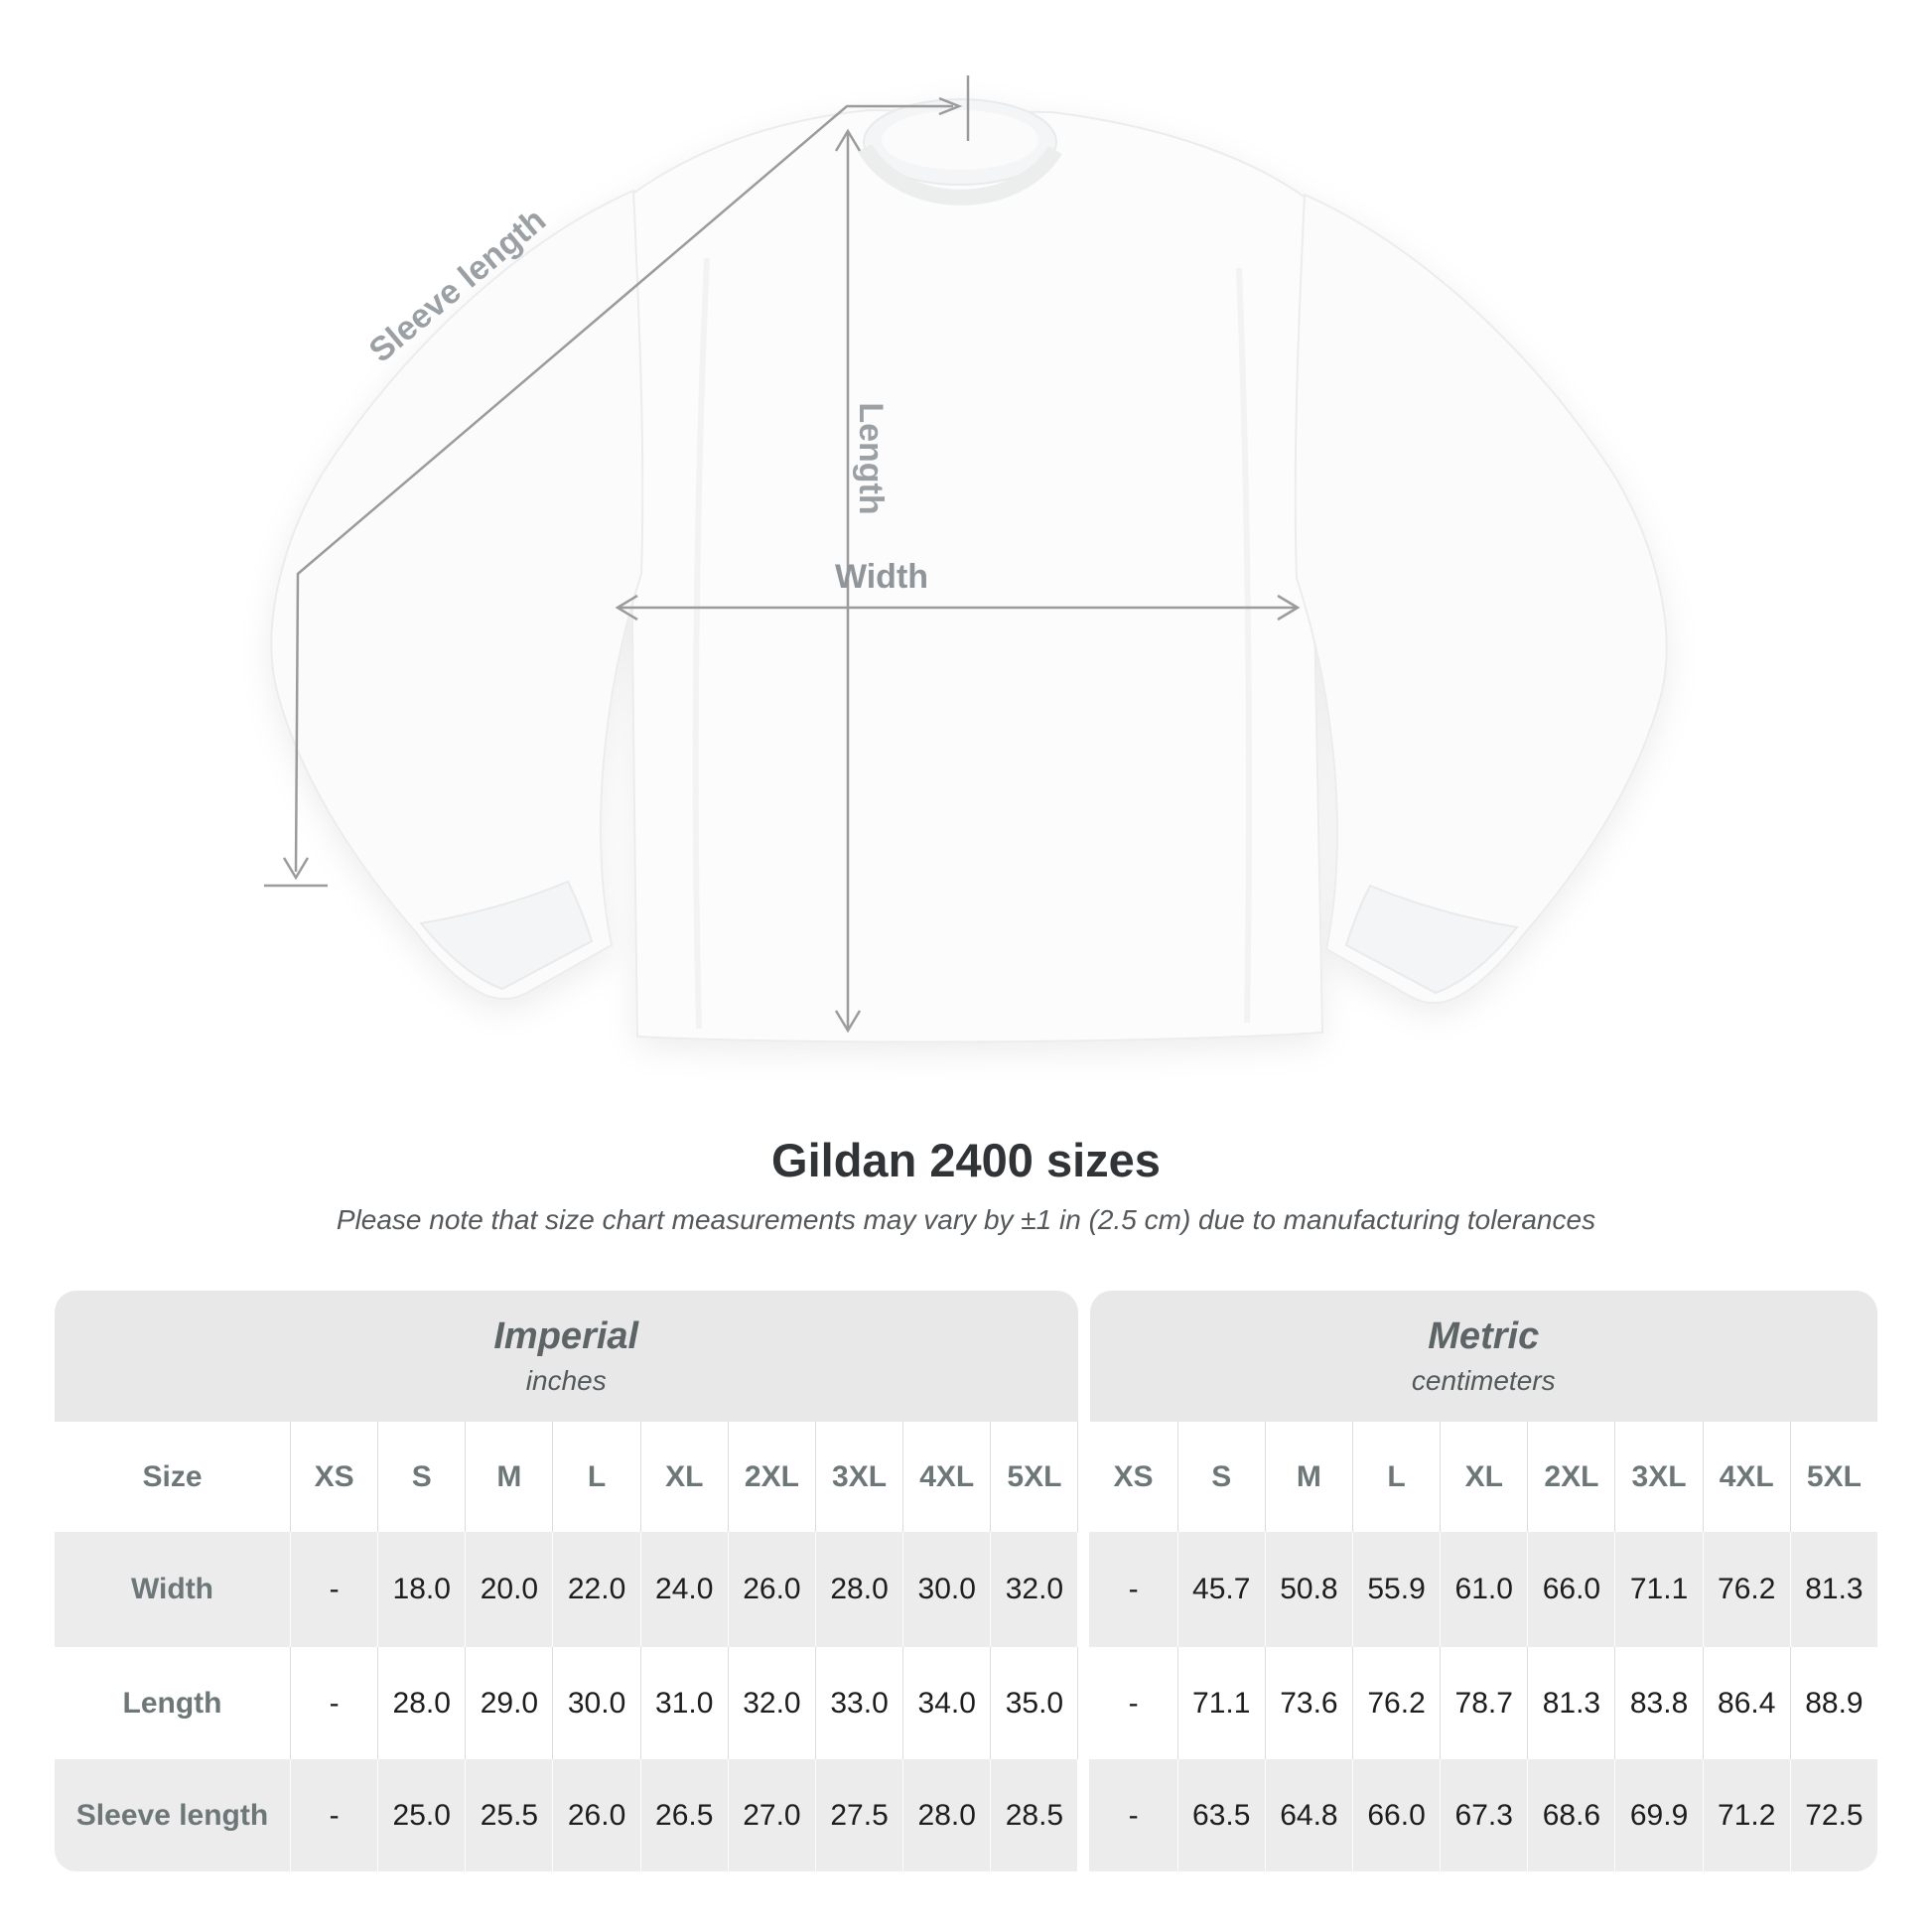 The image size is (1932, 1932). What do you see at coordinates (1484, 1589) in the screenshot?
I see `metric-value-cell: 61.0` at bounding box center [1484, 1589].